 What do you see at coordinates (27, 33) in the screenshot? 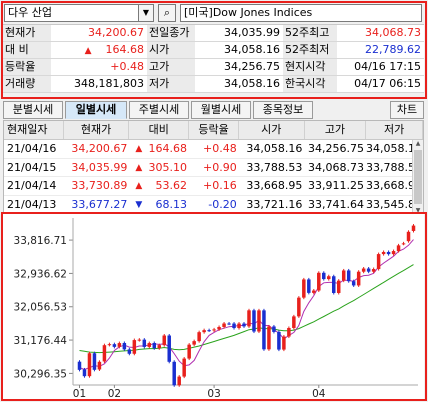
I see `info-label: 현재가` at bounding box center [27, 33].